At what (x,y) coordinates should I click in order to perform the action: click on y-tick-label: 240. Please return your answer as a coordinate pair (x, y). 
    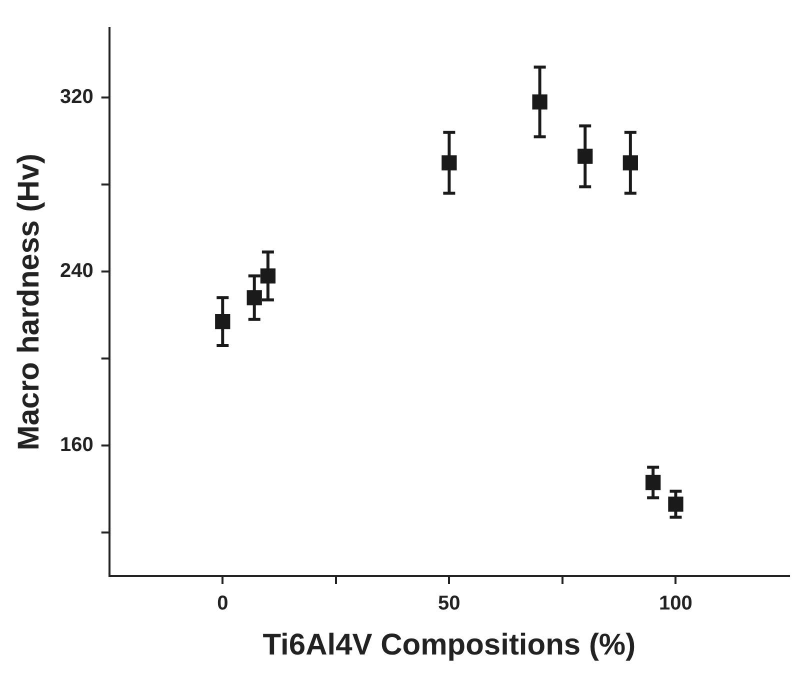
    Looking at the image, I should click on (77, 271).